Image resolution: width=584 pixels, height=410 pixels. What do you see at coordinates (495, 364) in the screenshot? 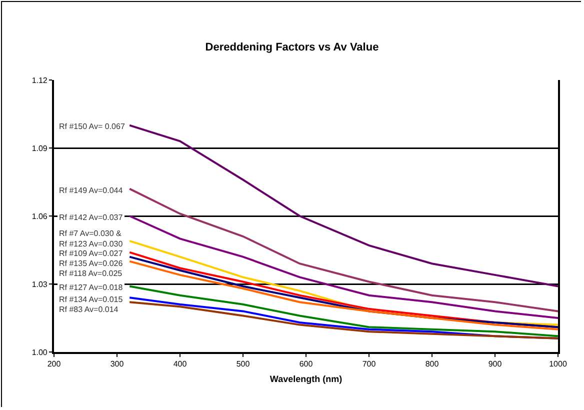
I see `x-tick-label: 900` at bounding box center [495, 364].